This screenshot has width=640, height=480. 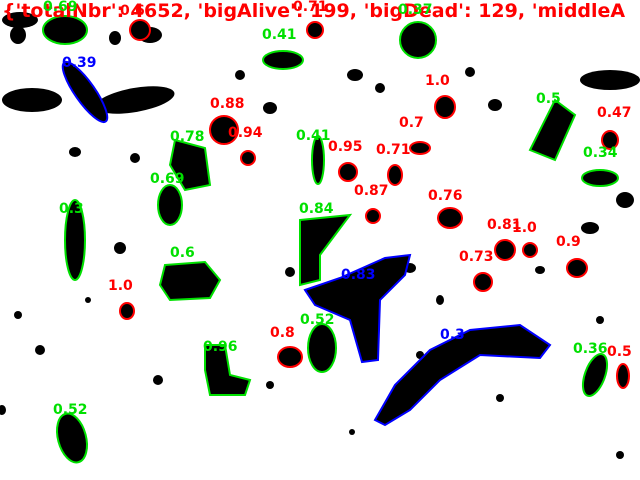 What do you see at coordinates (79, 63) in the screenshot?
I see `score-label: 0.39` at bounding box center [79, 63].